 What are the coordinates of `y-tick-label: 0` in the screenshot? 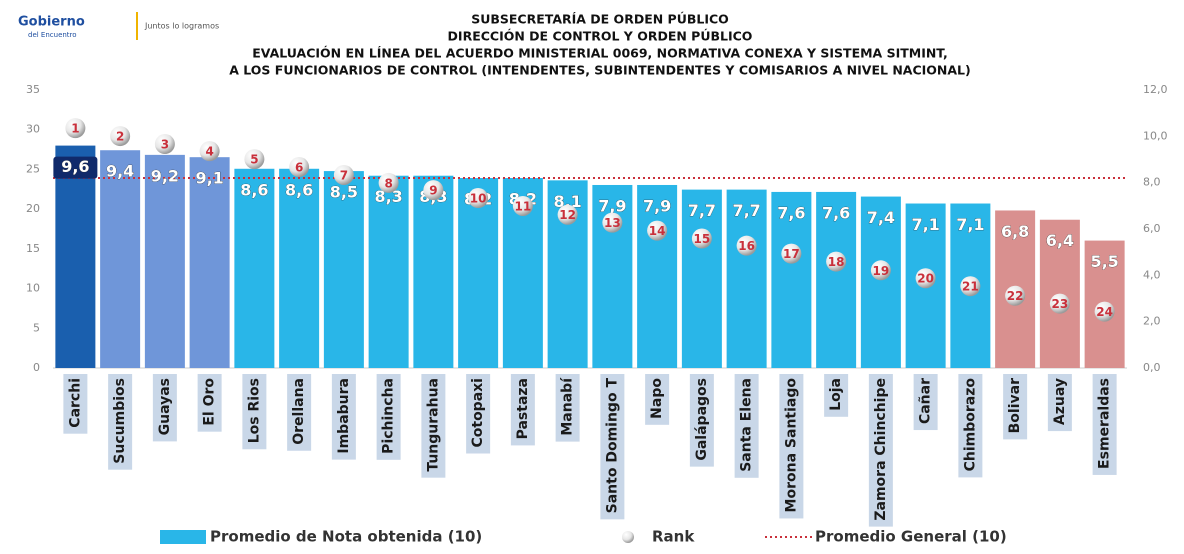 It's located at (36, 367).